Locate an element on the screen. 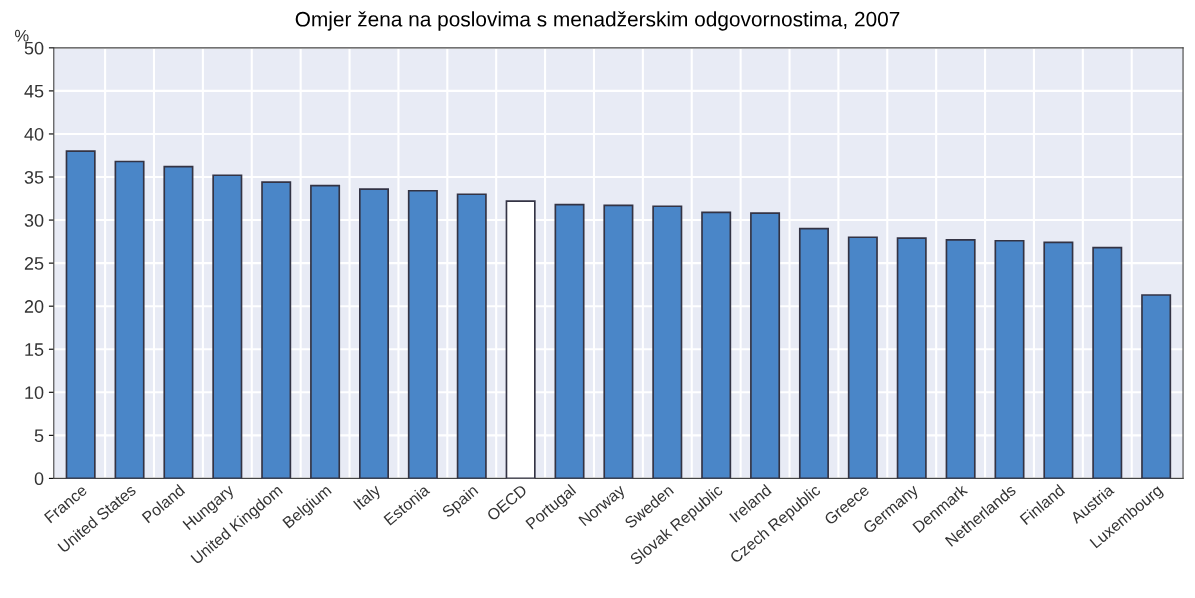 The width and height of the screenshot is (1195, 598). y-tick-label: 15 is located at coordinates (34, 349).